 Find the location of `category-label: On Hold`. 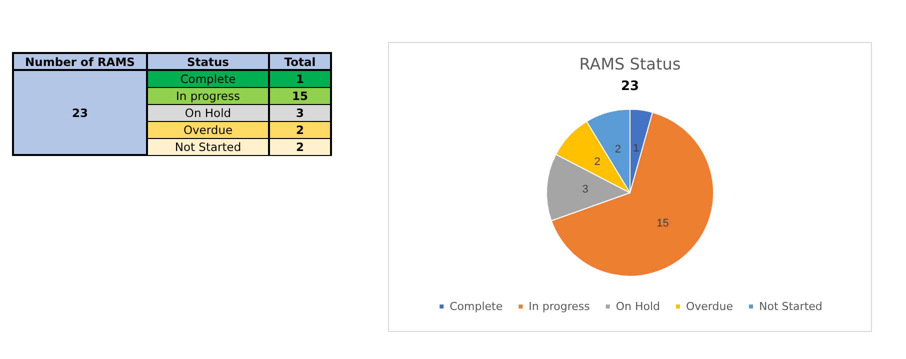

category-label: On Hold is located at coordinates (208, 112).